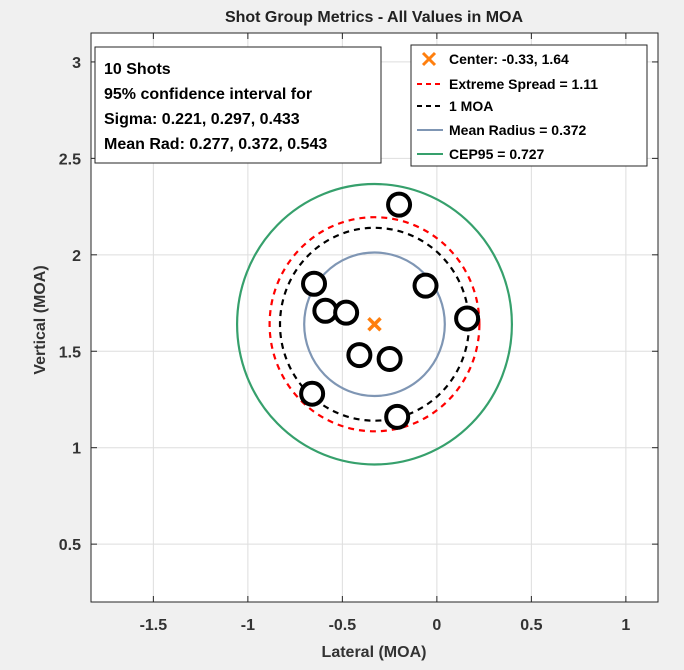  What do you see at coordinates (70, 545) in the screenshot?
I see `y-tick-label: 0.5` at bounding box center [70, 545].